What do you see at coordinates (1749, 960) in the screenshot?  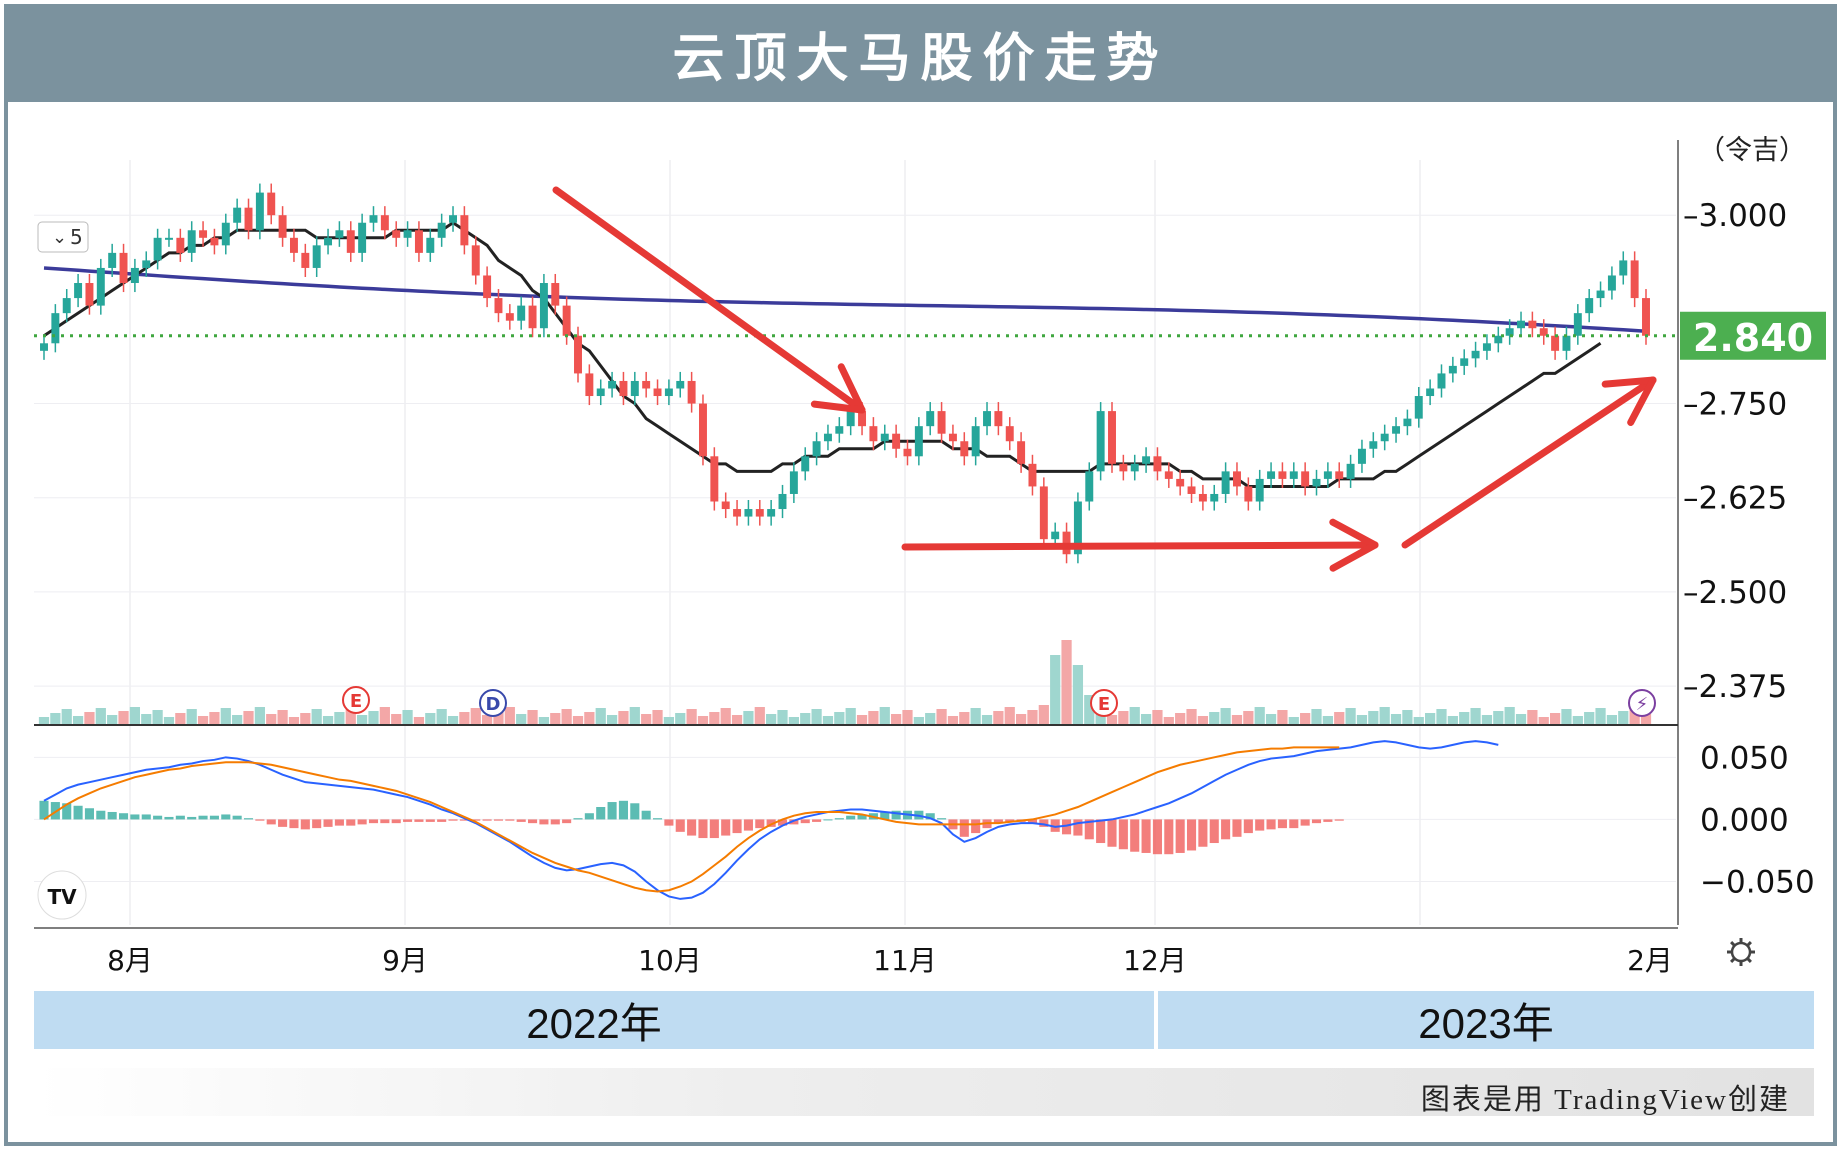 I see `gear-tooth` at bounding box center [1749, 960].